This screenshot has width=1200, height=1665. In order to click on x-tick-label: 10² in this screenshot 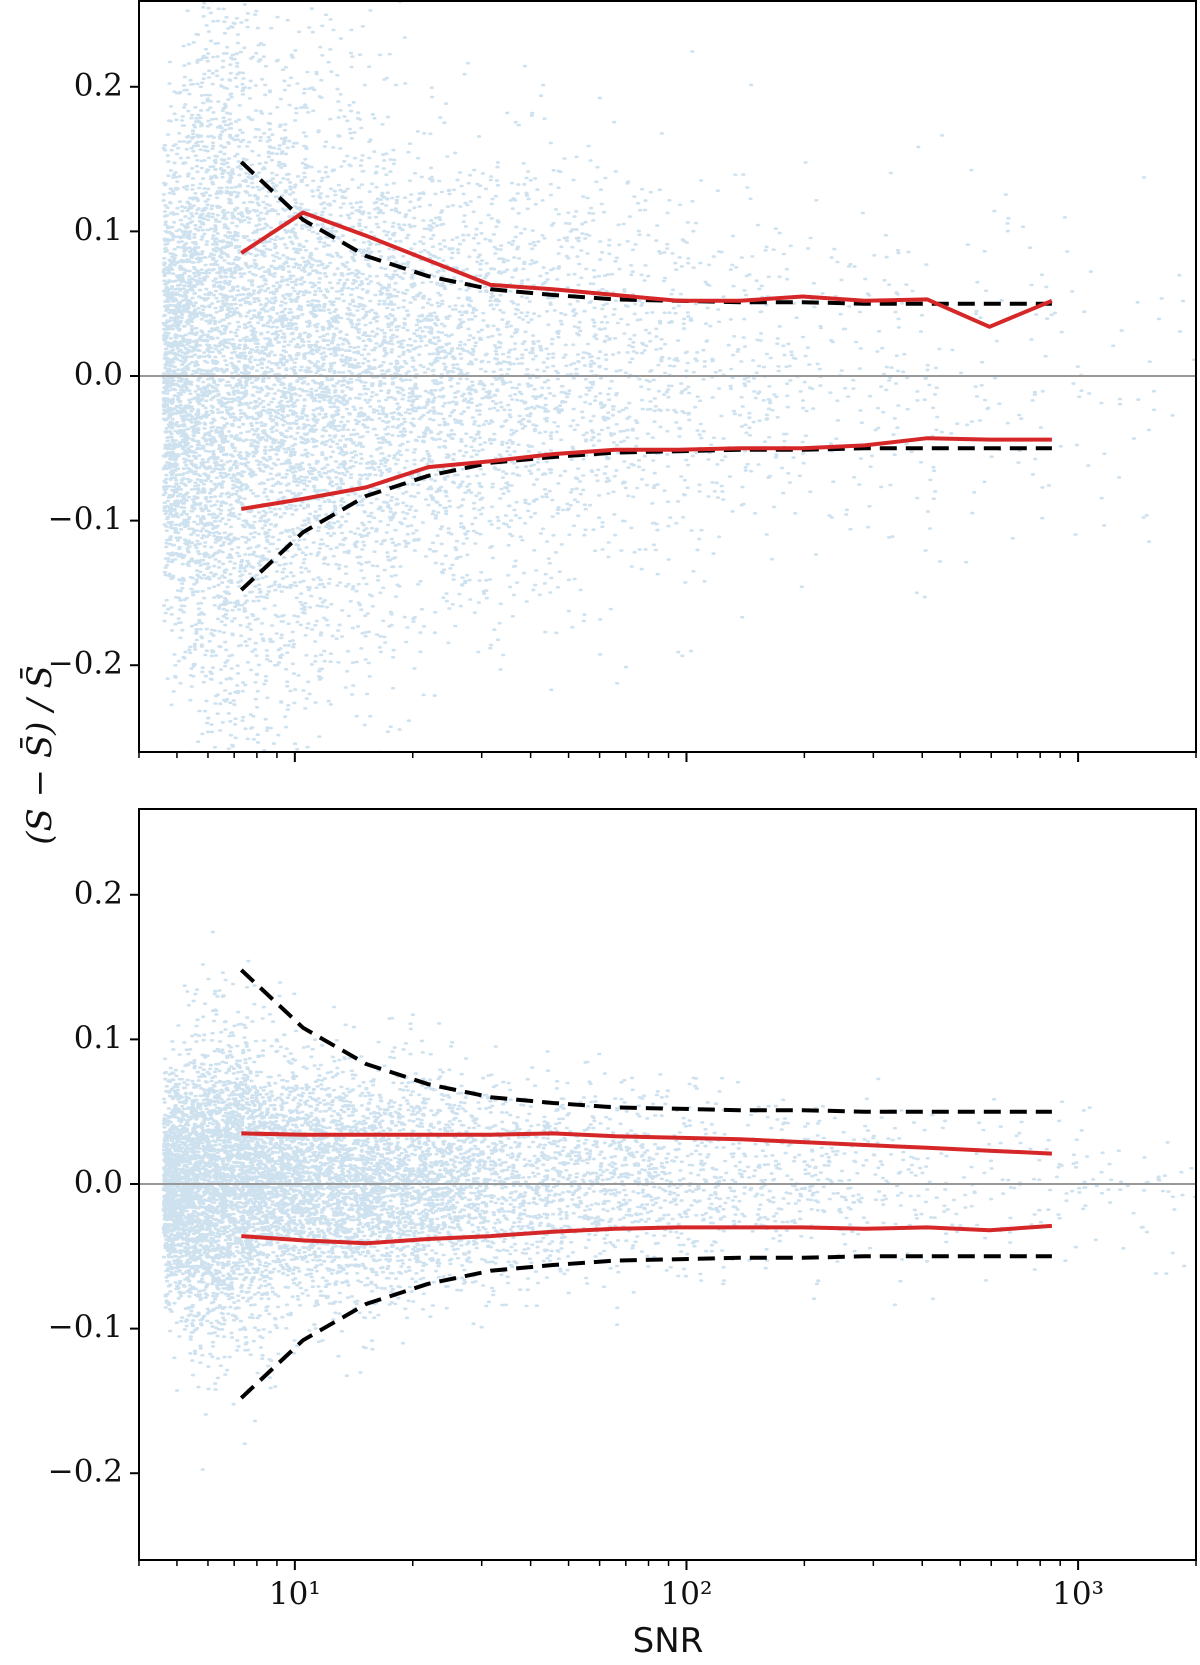, I will do `click(687, 1594)`.